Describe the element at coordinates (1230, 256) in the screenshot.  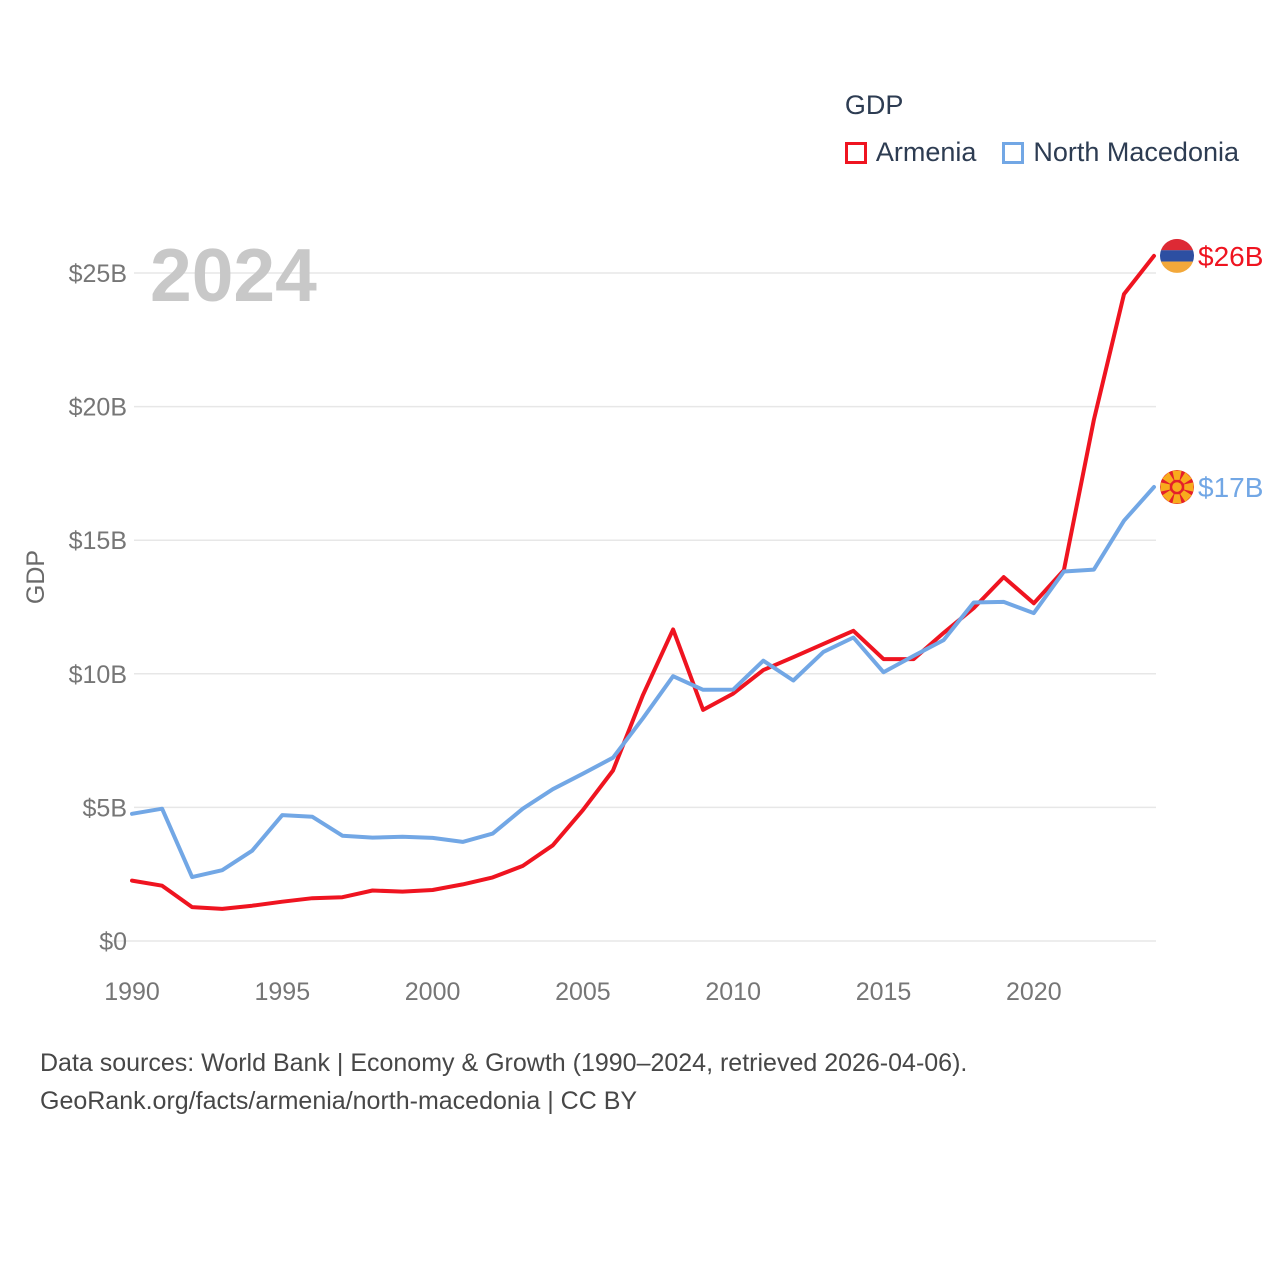
I see `armenia-end-value-label: $26B` at that location.